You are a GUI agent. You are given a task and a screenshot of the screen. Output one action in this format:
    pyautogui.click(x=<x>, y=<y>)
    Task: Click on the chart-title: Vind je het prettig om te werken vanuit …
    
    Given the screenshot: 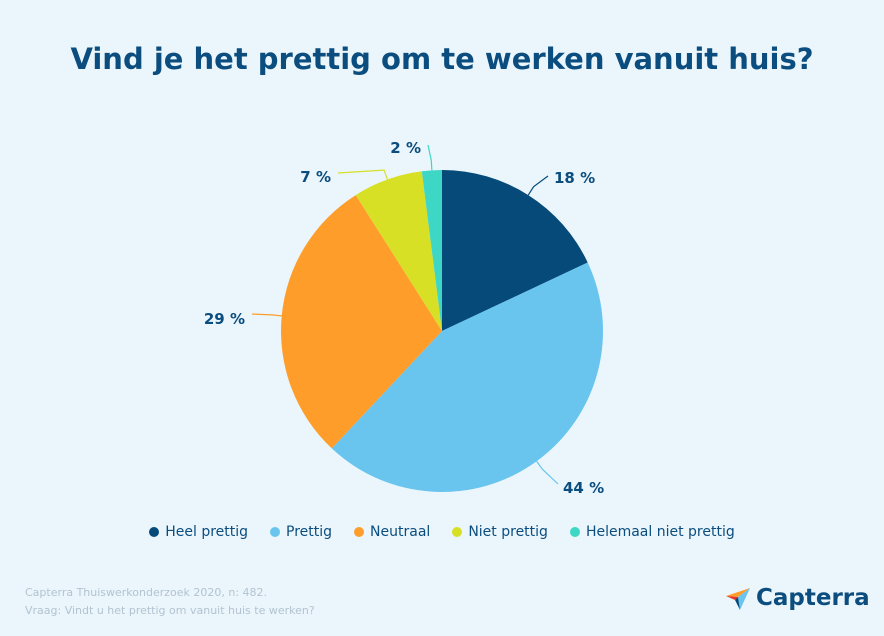 What is the action you would take?
    pyautogui.click(x=442, y=59)
    